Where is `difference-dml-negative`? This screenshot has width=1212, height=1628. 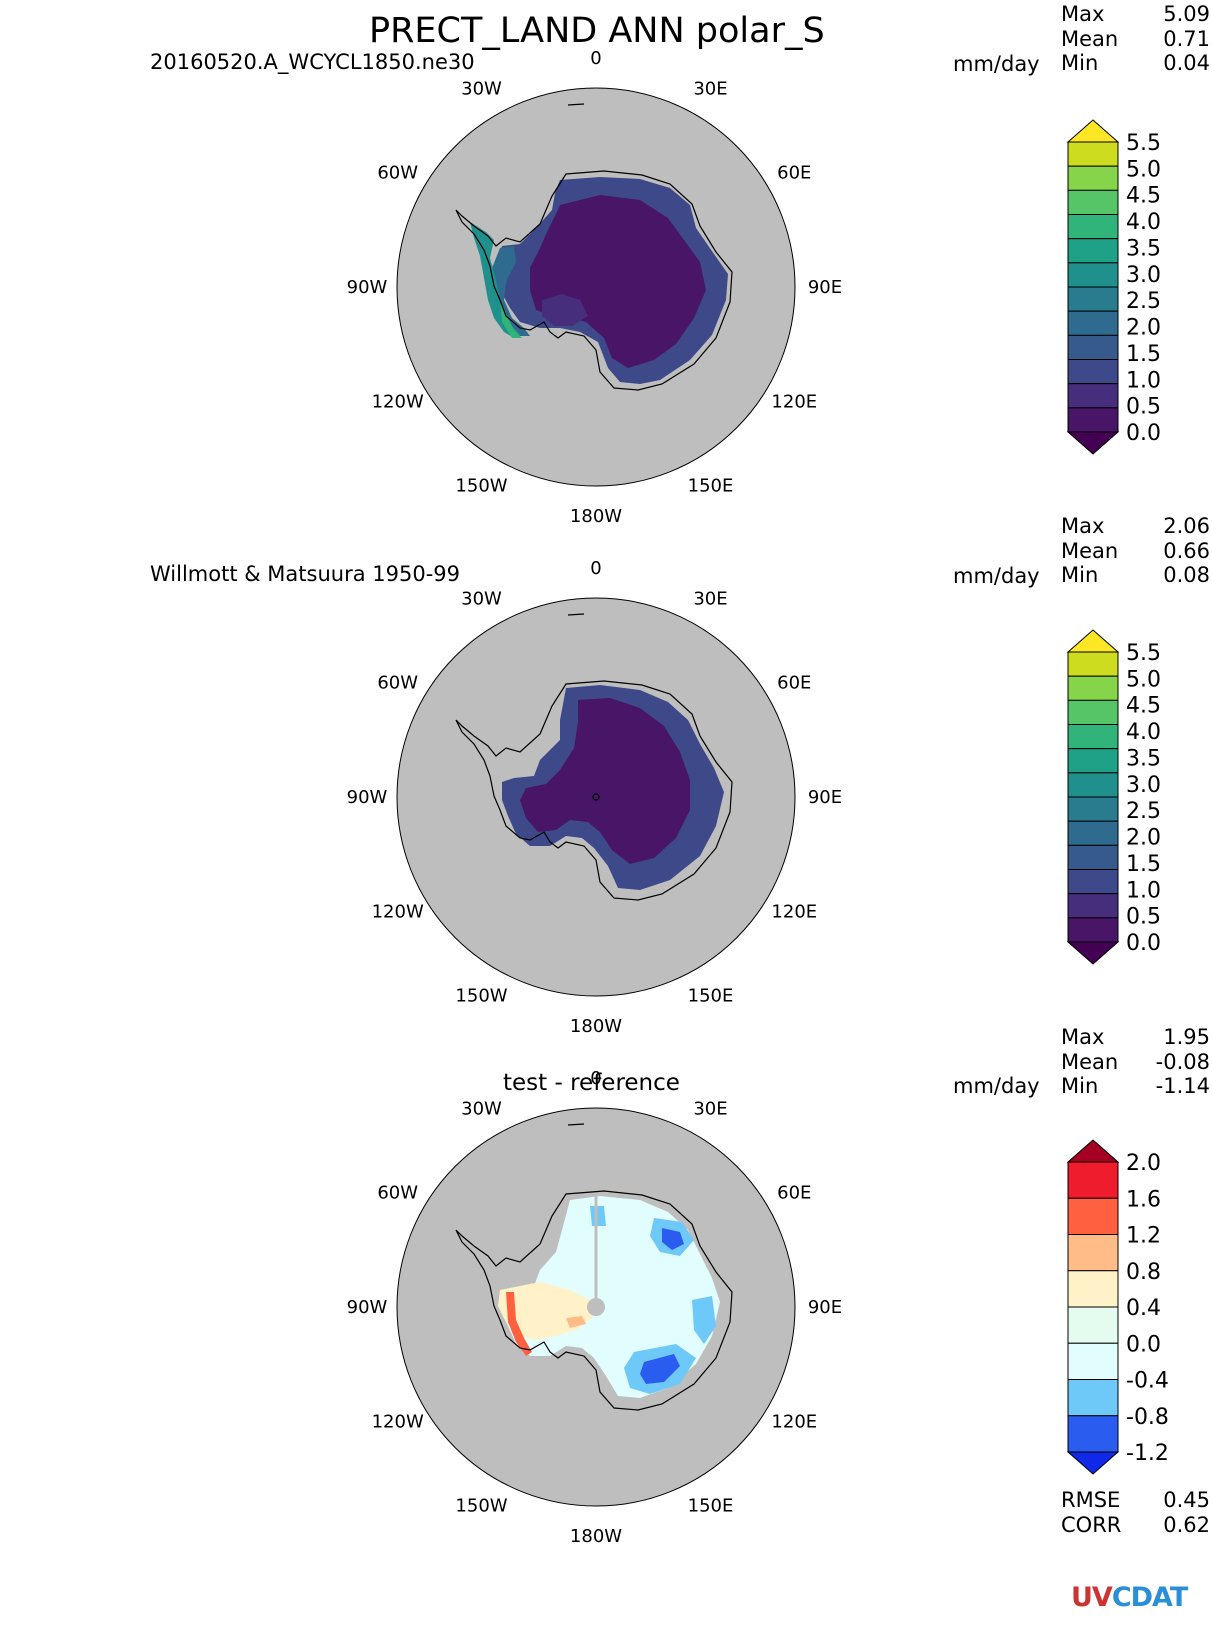
difference-dml-negative is located at coordinates (598, 1216).